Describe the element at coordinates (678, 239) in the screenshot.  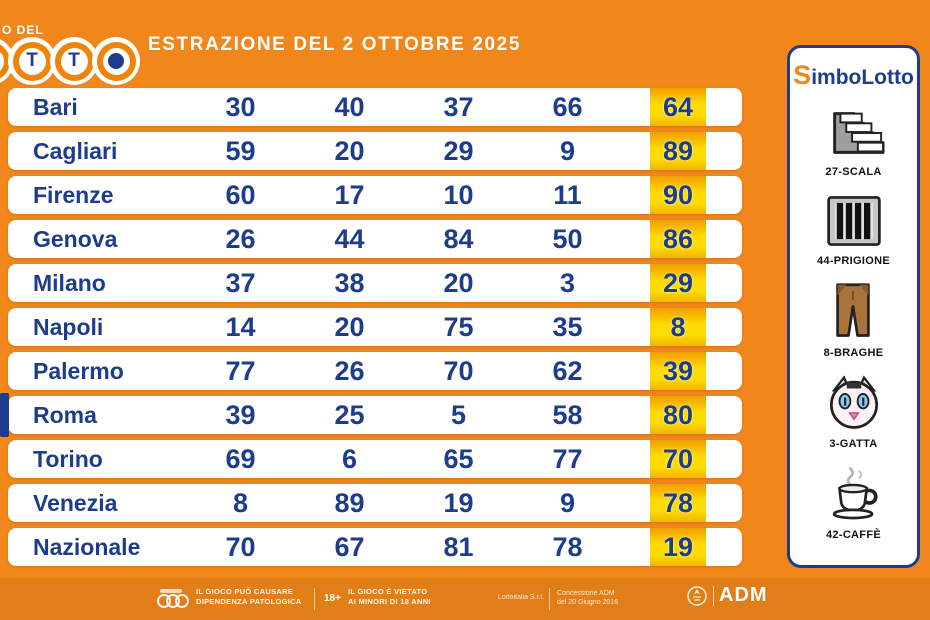
I see `highlighted-number: 86` at that location.